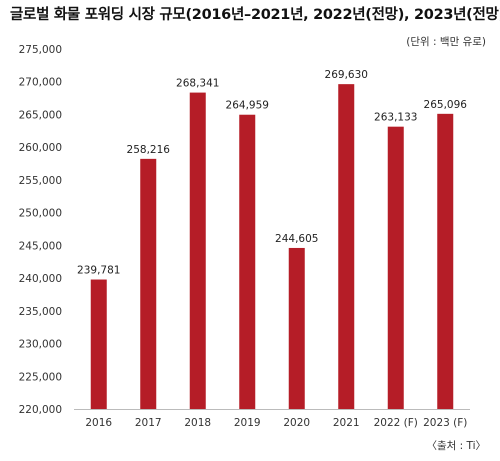 This screenshot has width=500, height=461. I want to click on y-tick-label: 230,000, so click(40, 345).